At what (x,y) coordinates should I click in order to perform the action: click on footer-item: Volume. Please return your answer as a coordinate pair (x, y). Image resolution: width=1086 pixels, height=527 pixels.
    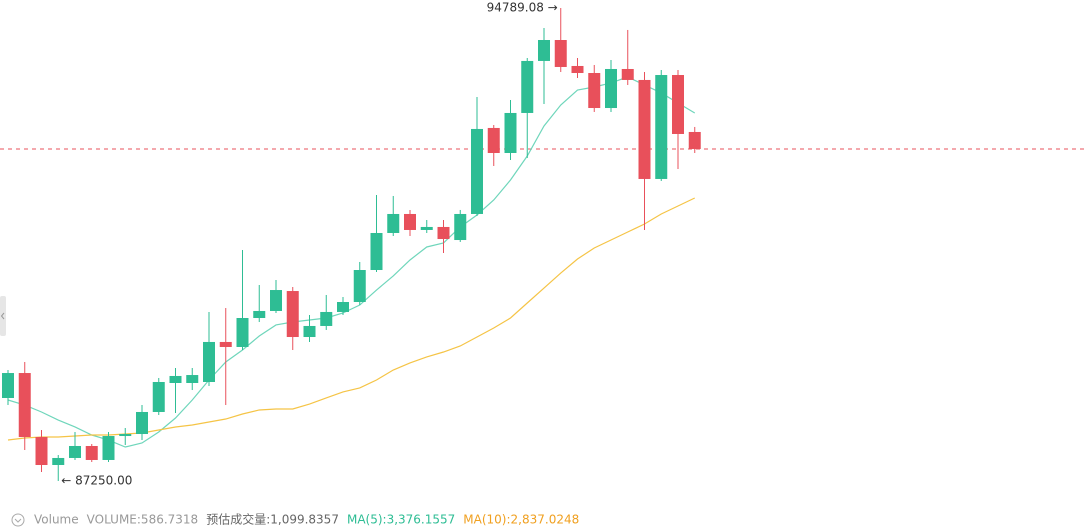
    Looking at the image, I should click on (56, 520).